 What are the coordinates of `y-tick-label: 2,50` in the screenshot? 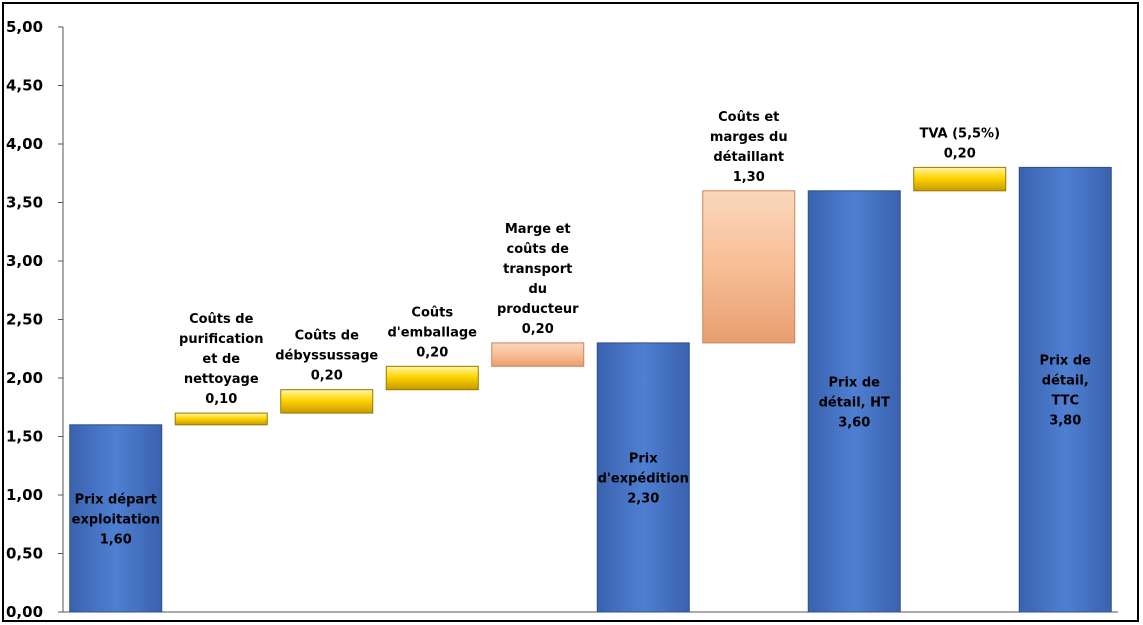 It's located at (24, 320).